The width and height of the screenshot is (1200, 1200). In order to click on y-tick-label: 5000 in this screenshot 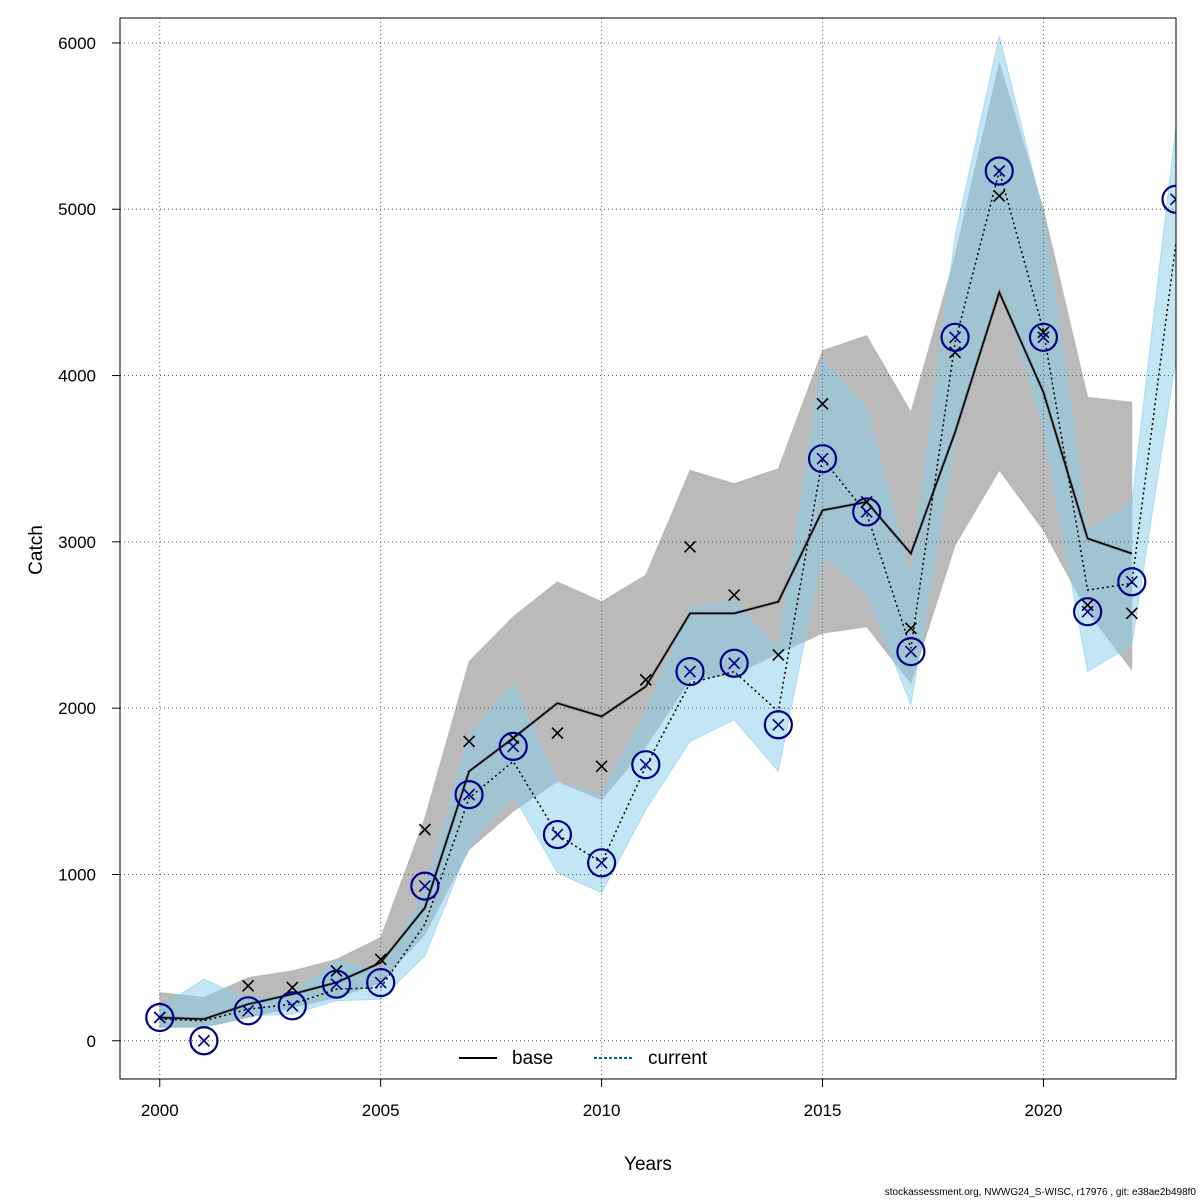, I will do `click(77, 209)`.